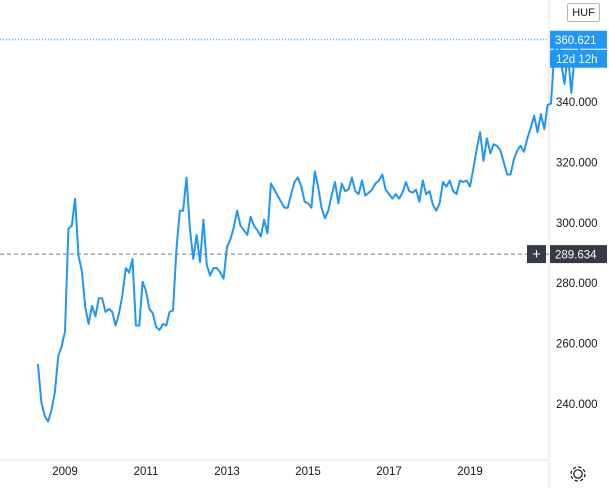  Describe the element at coordinates (577, 405) in the screenshot. I see `y-tick-label: 240.000` at that location.